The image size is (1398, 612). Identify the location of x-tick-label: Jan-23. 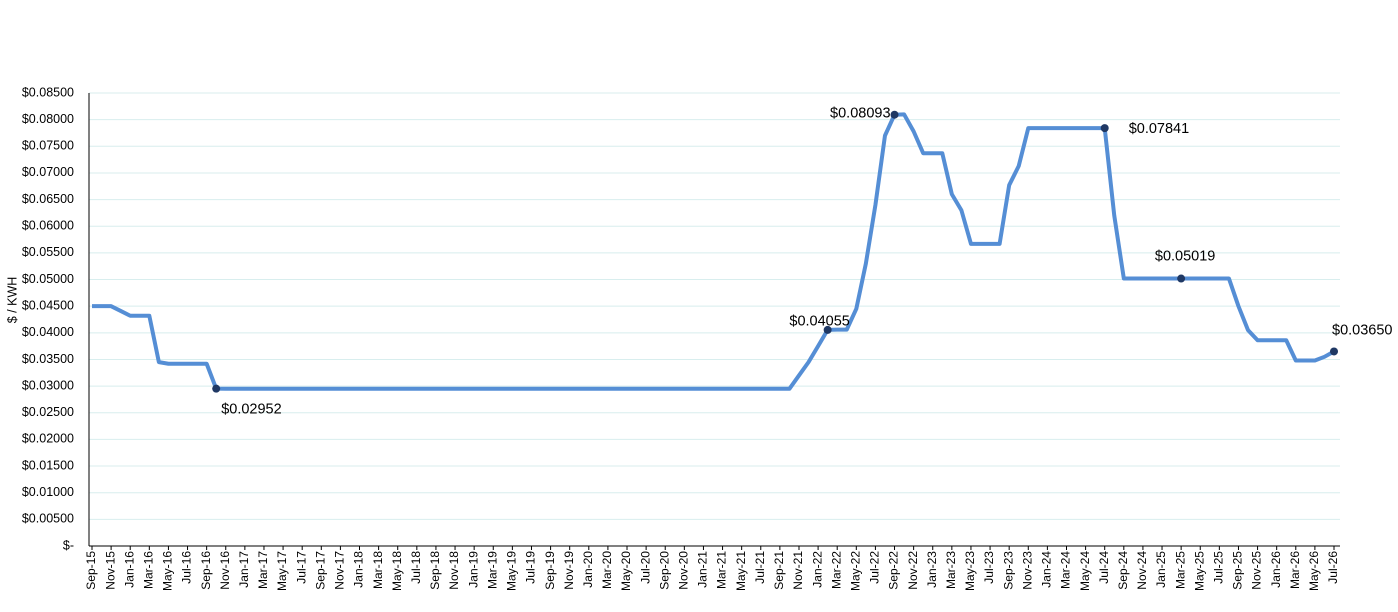
(932, 569).